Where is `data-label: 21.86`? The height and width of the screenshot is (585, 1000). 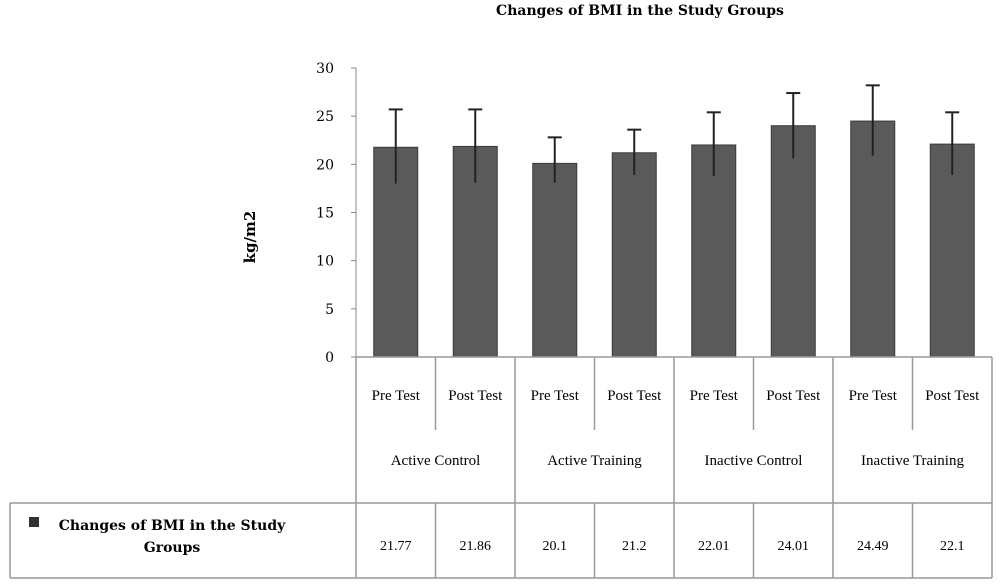
data-label: 21.86 is located at coordinates (476, 546).